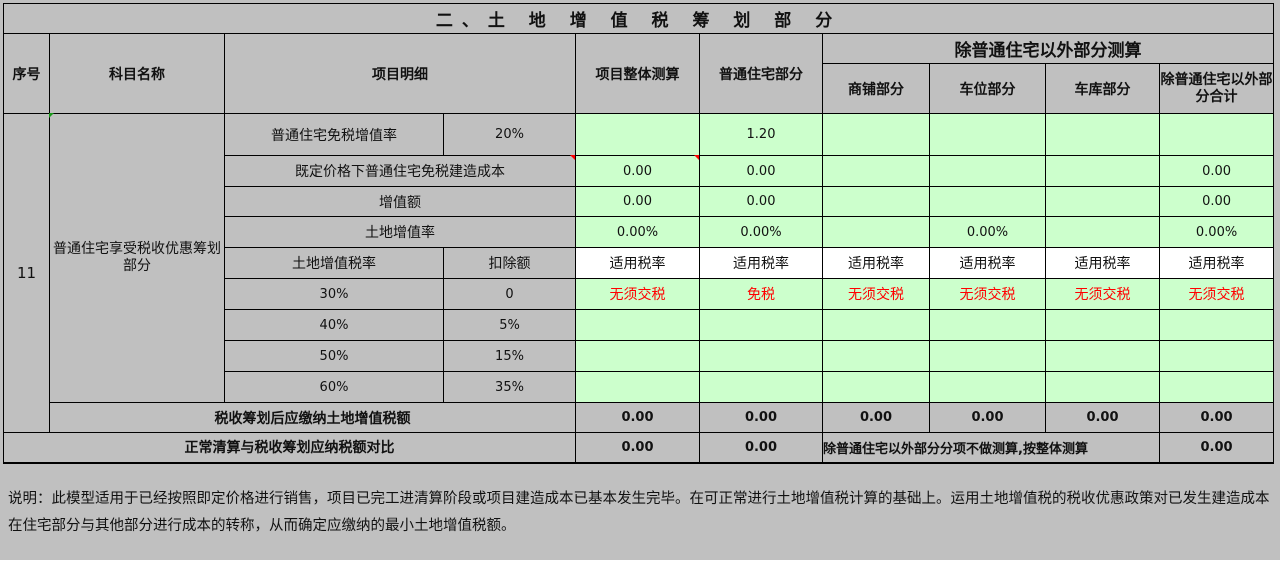  Describe the element at coordinates (761, 134) in the screenshot. I see `cell-ordinary: 1.20` at that location.